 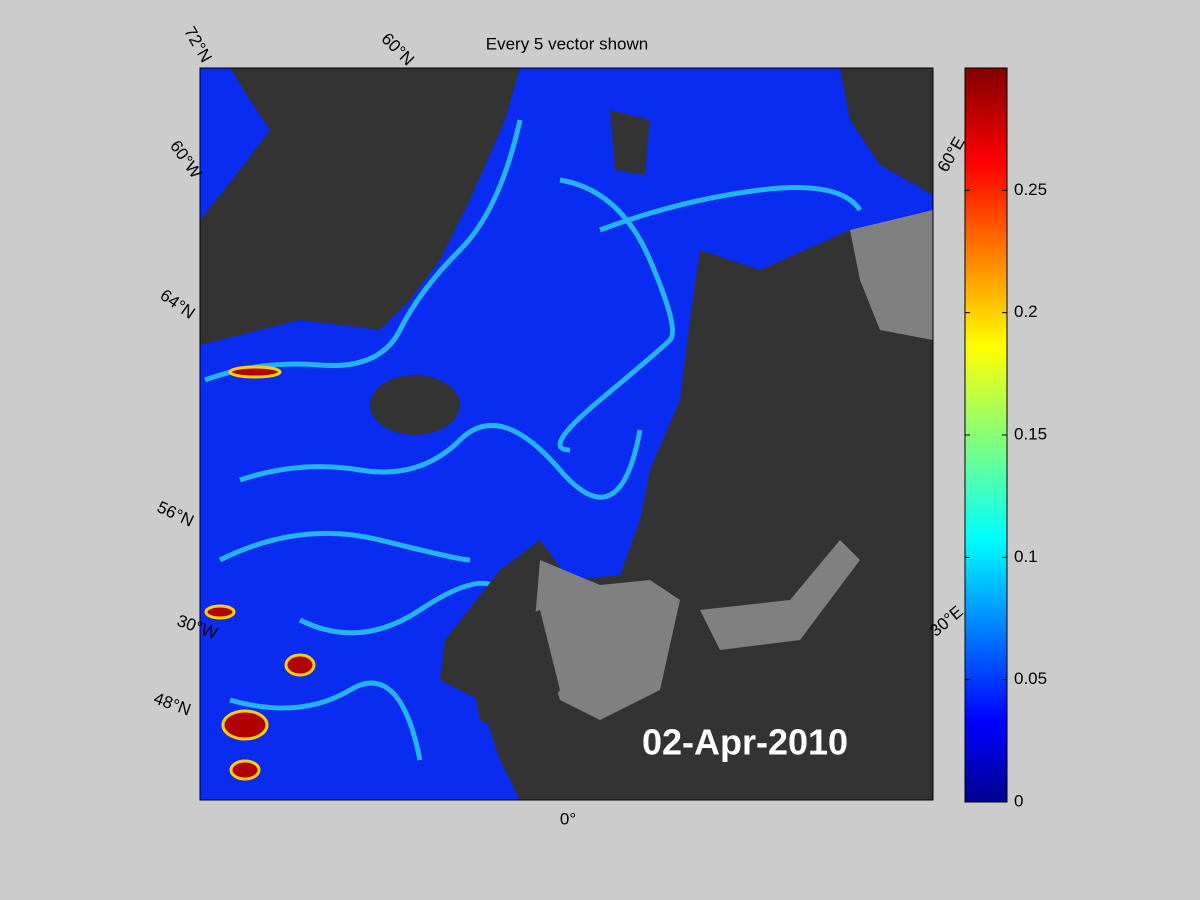 I want to click on graticule-label: 64°N, so click(x=178, y=303).